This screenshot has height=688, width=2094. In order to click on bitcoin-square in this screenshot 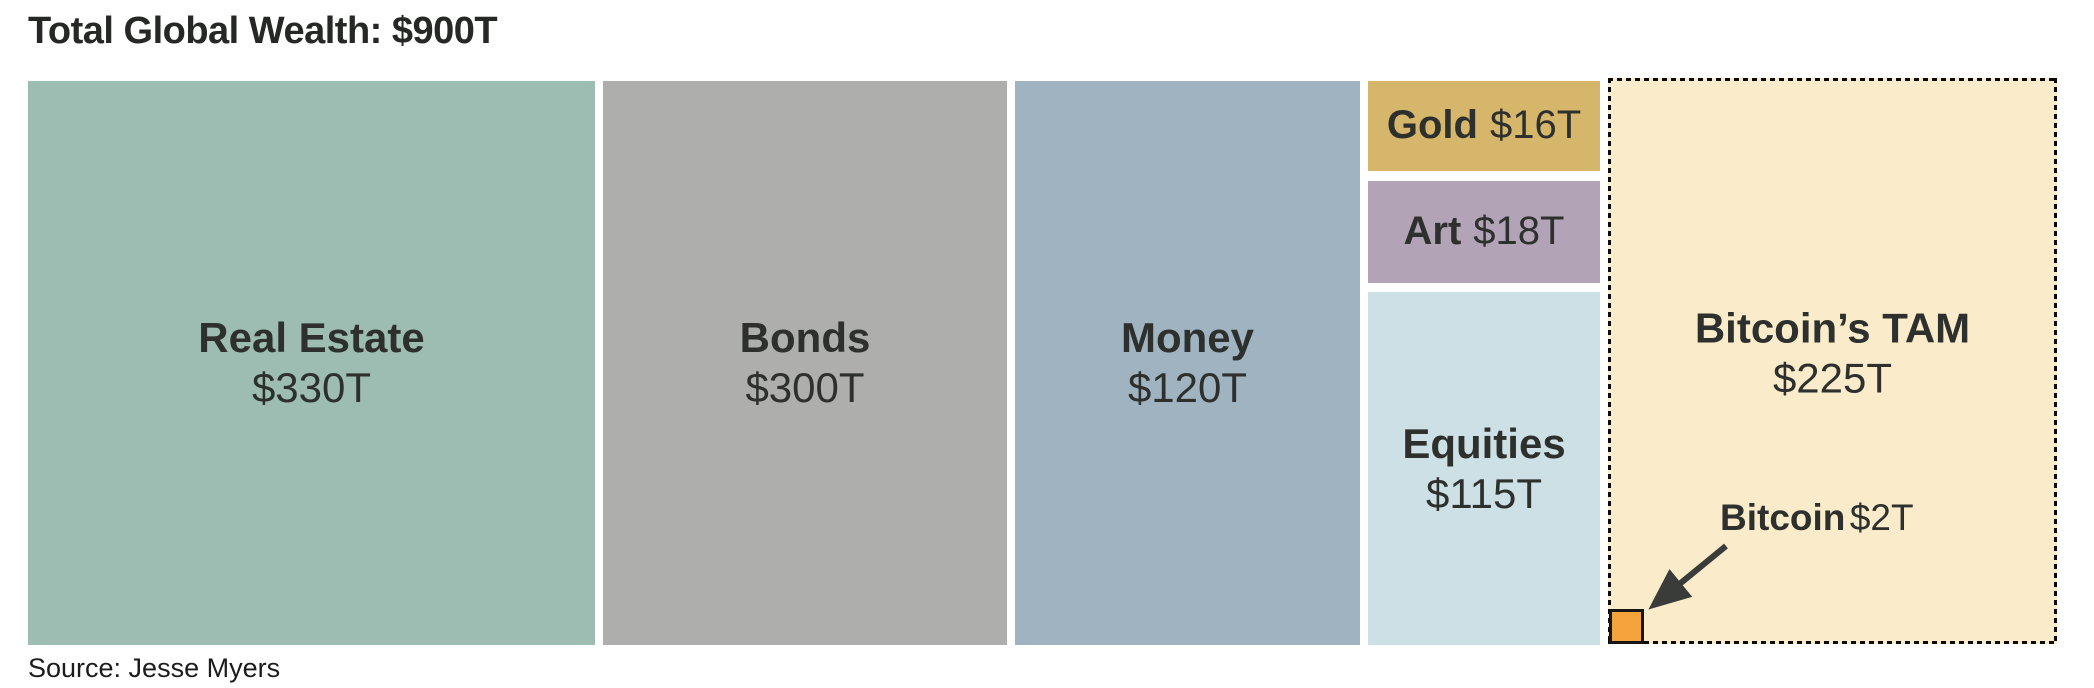, I will do `click(1626, 626)`.